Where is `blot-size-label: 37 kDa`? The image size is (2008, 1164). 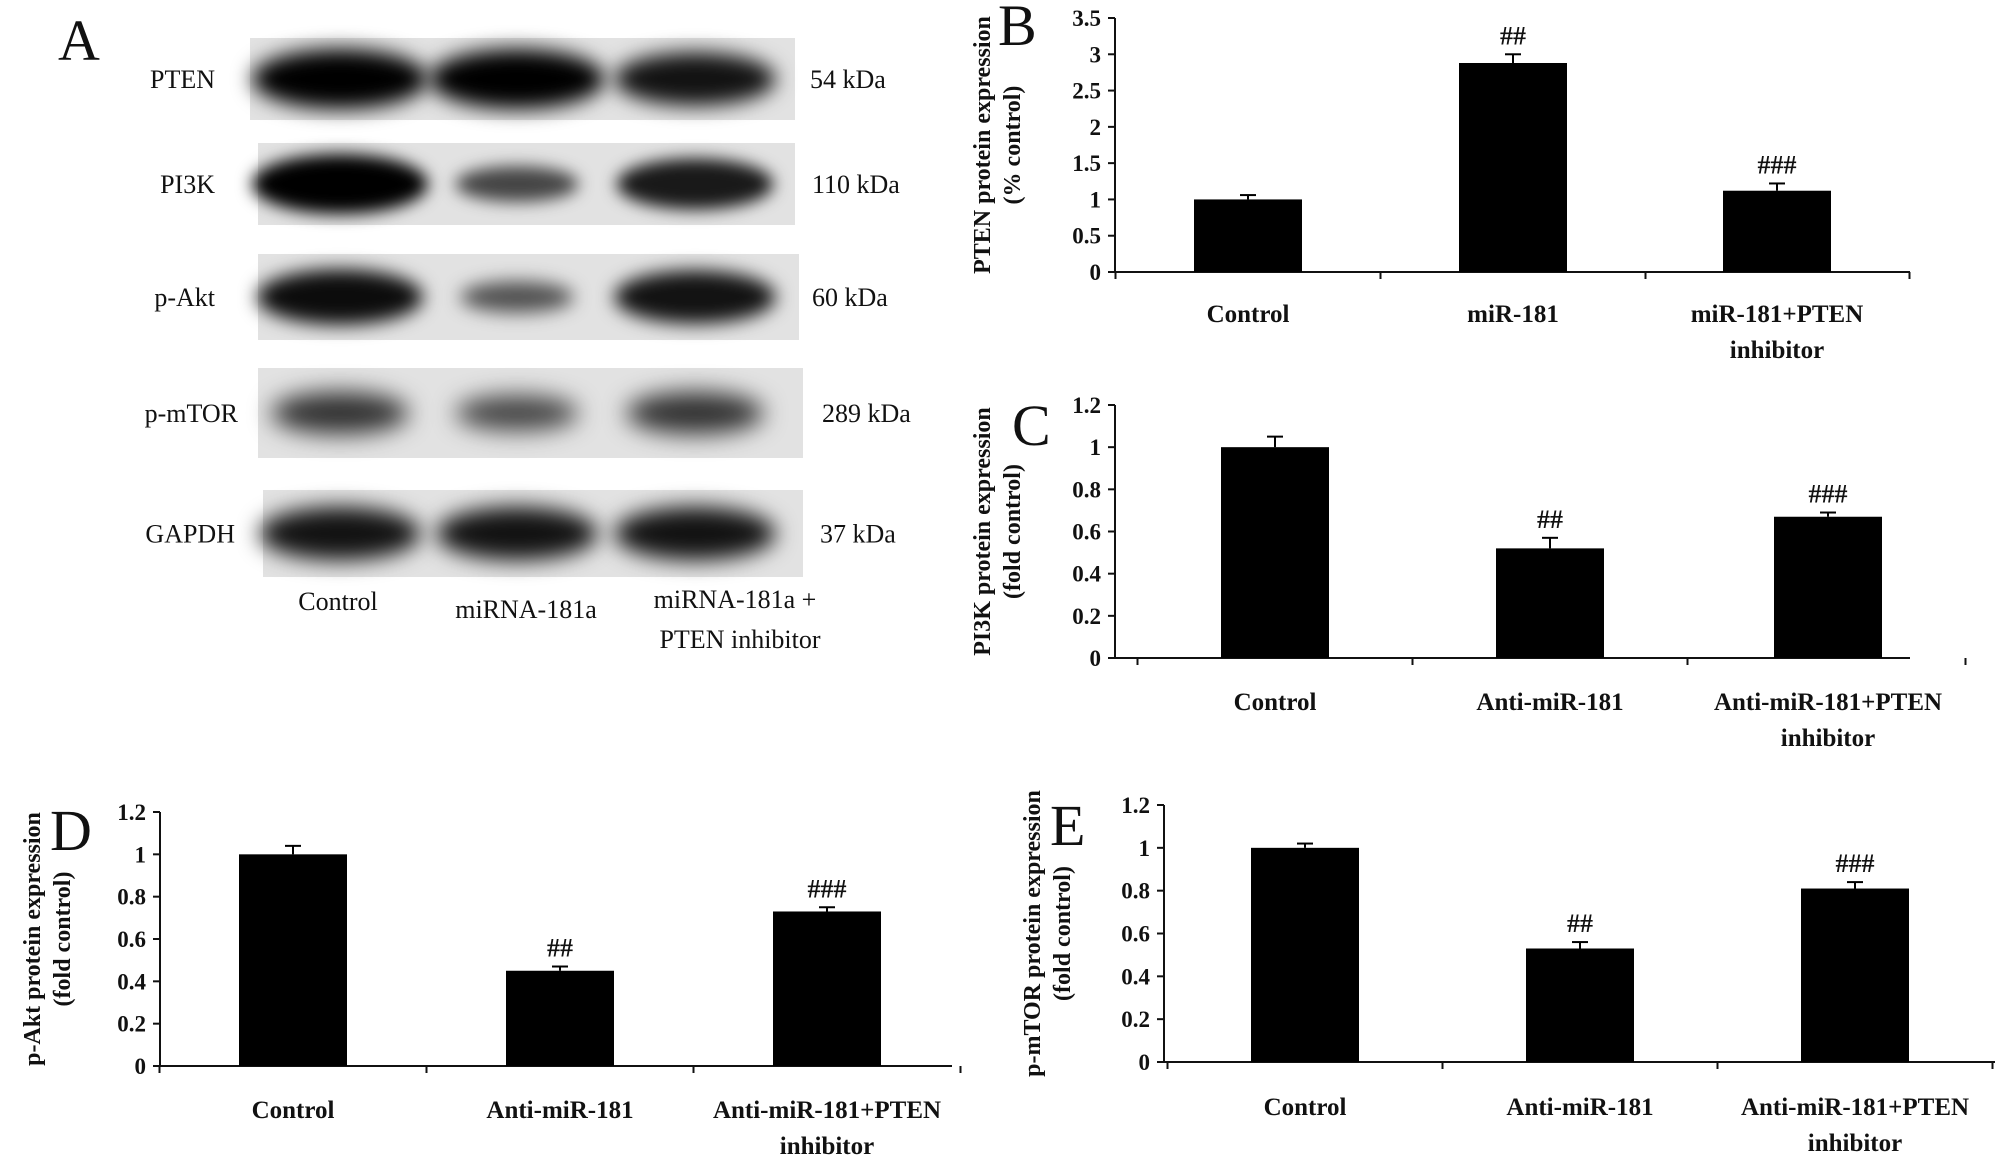
blot-size-label: 37 kDa is located at coordinates (858, 534).